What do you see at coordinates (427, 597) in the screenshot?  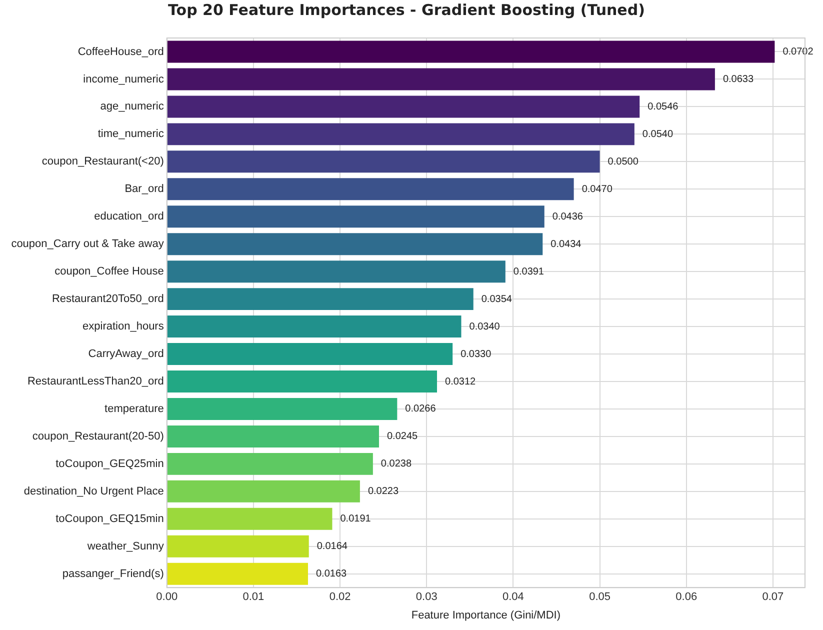 I see `x-tick-label: 0.03` at bounding box center [427, 597].